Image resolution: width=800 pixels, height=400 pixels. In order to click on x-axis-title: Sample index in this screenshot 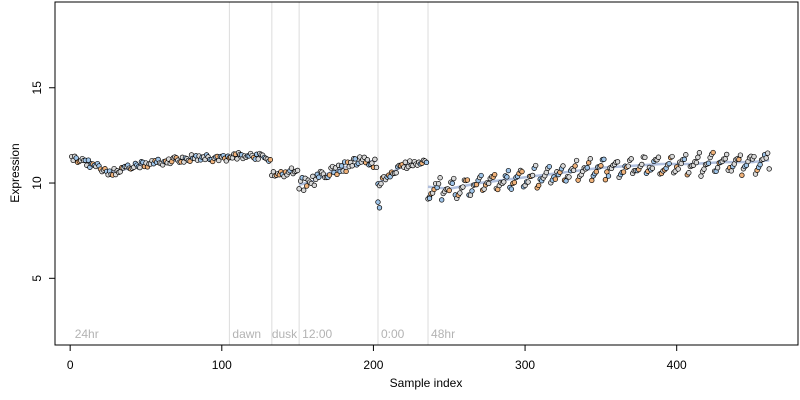, I will do `click(426, 383)`.